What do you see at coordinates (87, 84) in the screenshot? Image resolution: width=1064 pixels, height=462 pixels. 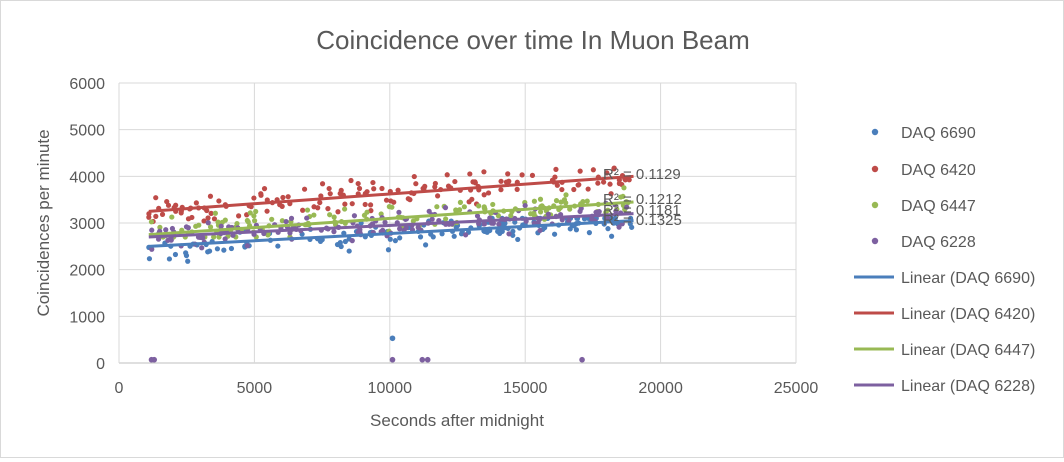 I see `y-tick-label: 6000` at bounding box center [87, 84].